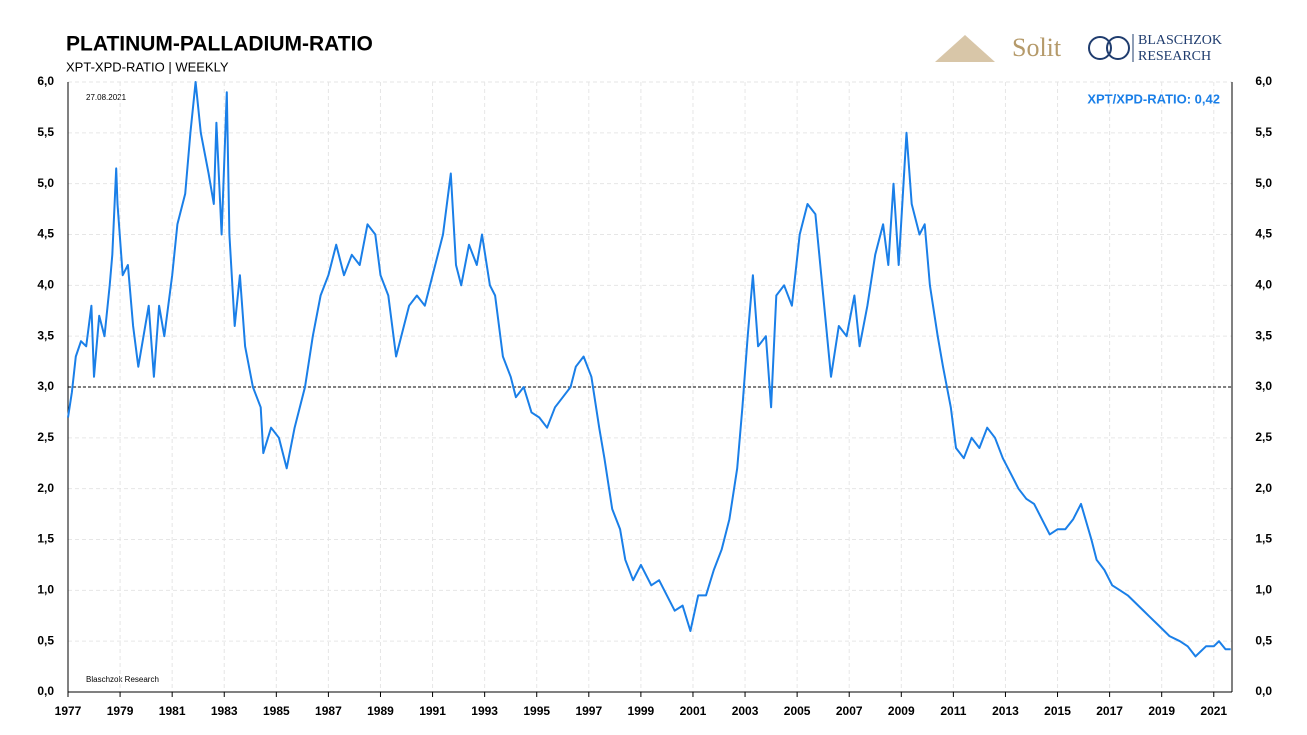 The image size is (1307, 735). I want to click on logo-text: Solit, so click(1037, 47).